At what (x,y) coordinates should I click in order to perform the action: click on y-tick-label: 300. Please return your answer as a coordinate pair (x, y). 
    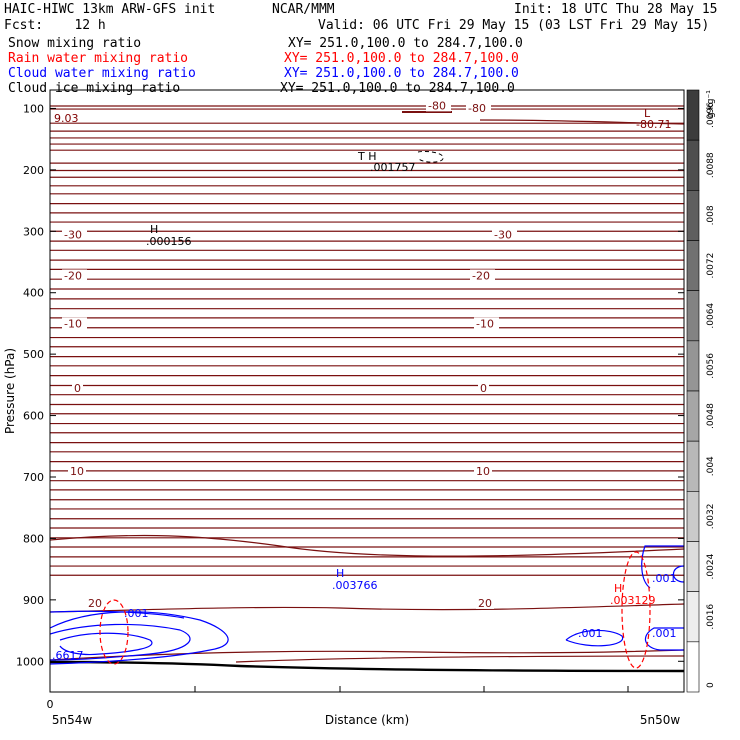
    Looking at the image, I should click on (33, 231).